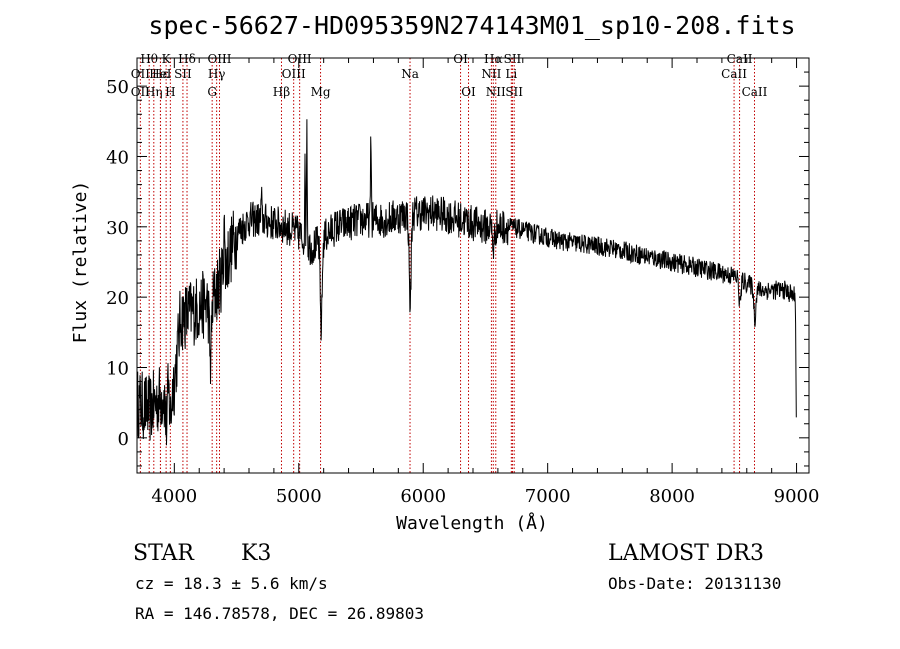  What do you see at coordinates (423, 496) in the screenshot?
I see `x-tick-label: 6000` at bounding box center [423, 496].